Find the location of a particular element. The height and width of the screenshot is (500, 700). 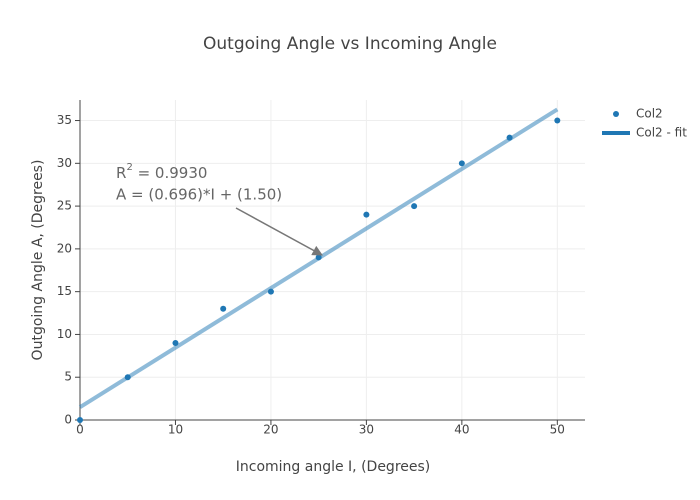

annotation-arrow is located at coordinates (279, 231).